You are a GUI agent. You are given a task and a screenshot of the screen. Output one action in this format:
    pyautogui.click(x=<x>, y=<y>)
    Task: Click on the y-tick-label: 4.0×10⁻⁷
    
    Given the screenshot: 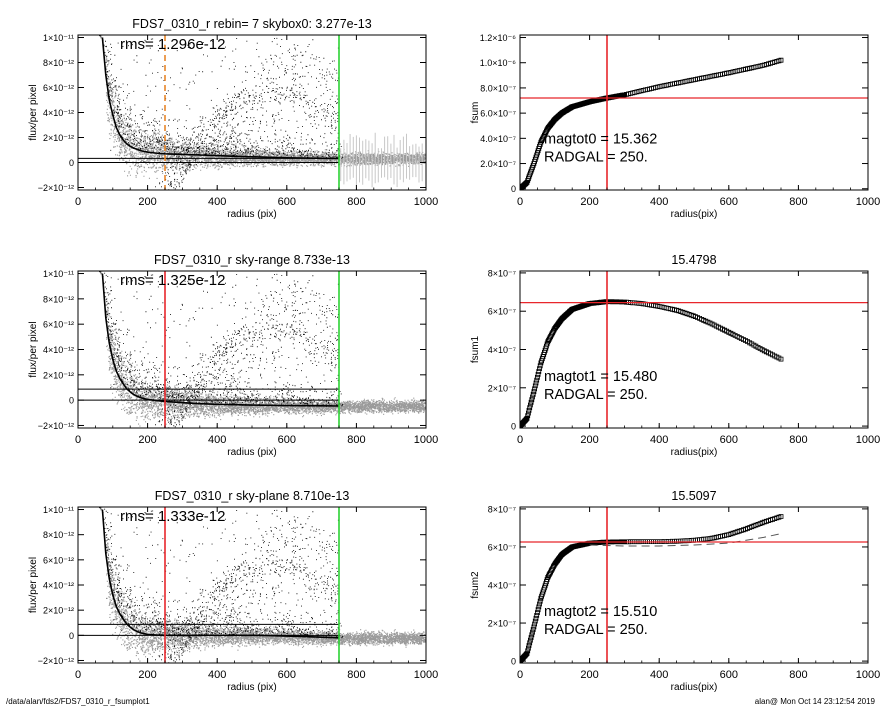 What is the action you would take?
    pyautogui.click(x=498, y=139)
    